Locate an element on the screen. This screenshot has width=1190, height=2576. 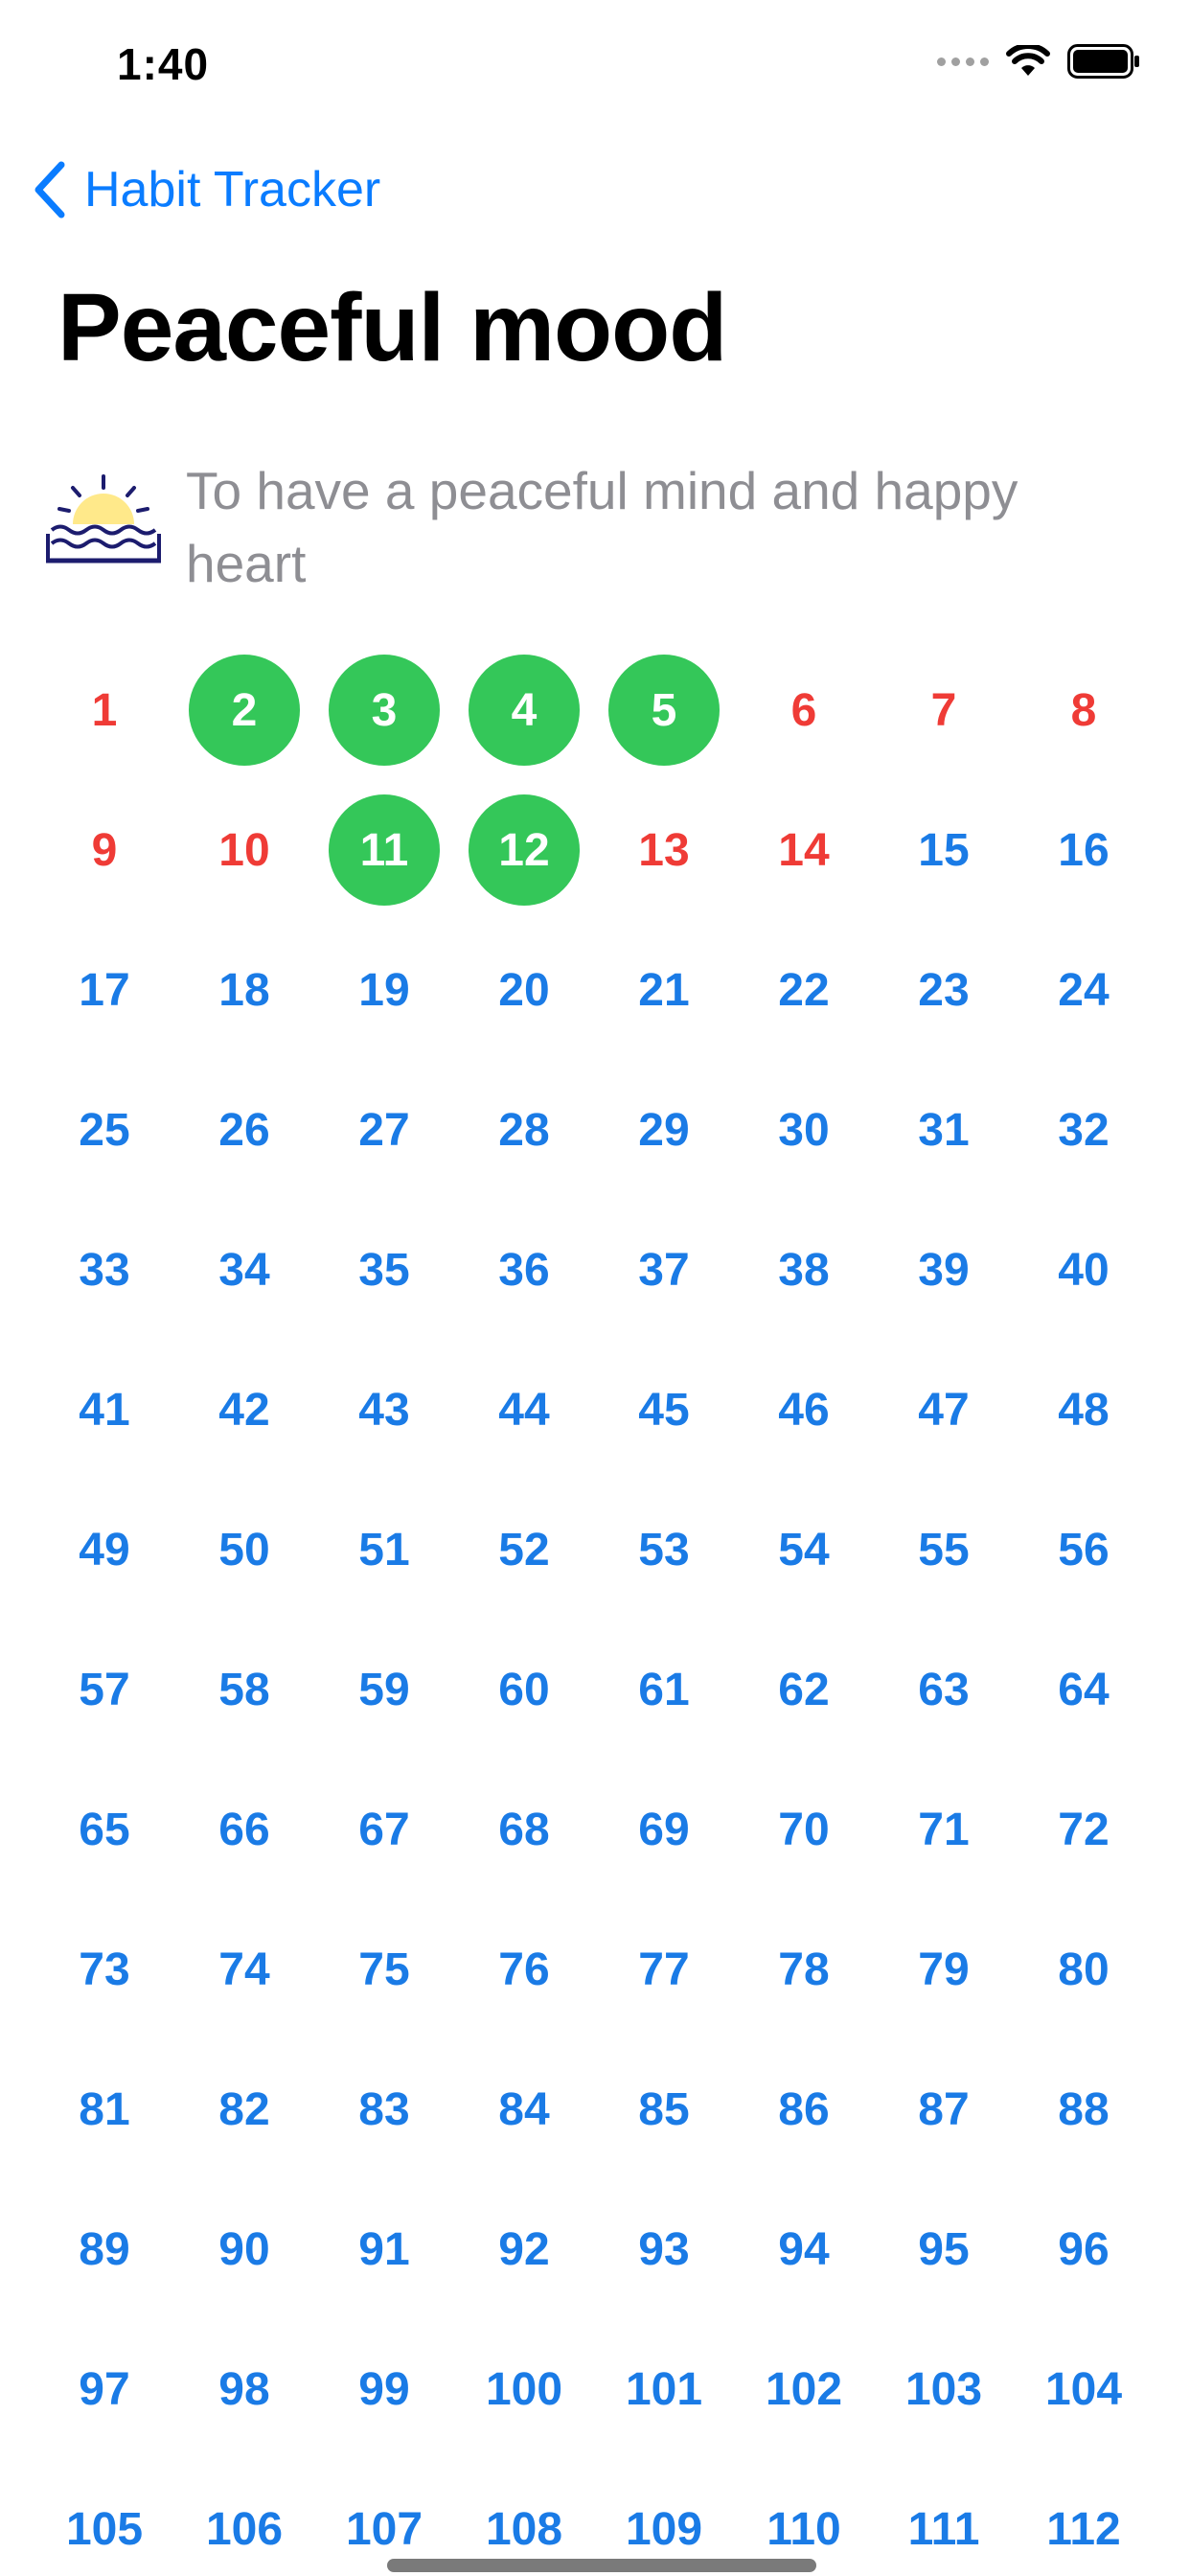
day-62-button: 62 is located at coordinates (804, 1690).